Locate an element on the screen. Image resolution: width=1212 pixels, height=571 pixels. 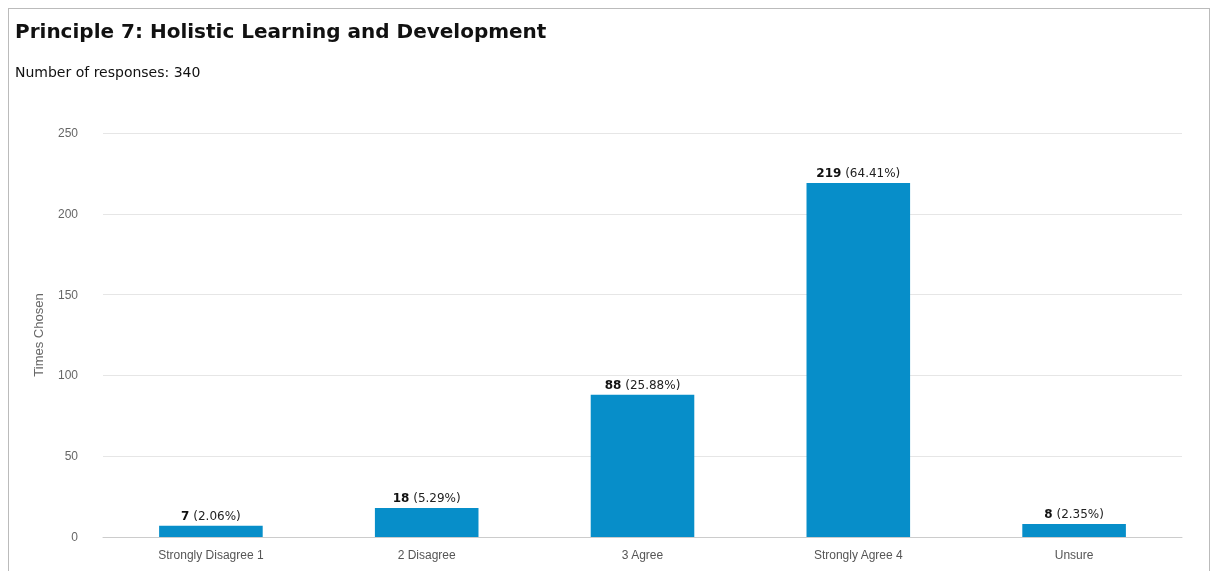
y-tick-label: 50 is located at coordinates (71, 456).